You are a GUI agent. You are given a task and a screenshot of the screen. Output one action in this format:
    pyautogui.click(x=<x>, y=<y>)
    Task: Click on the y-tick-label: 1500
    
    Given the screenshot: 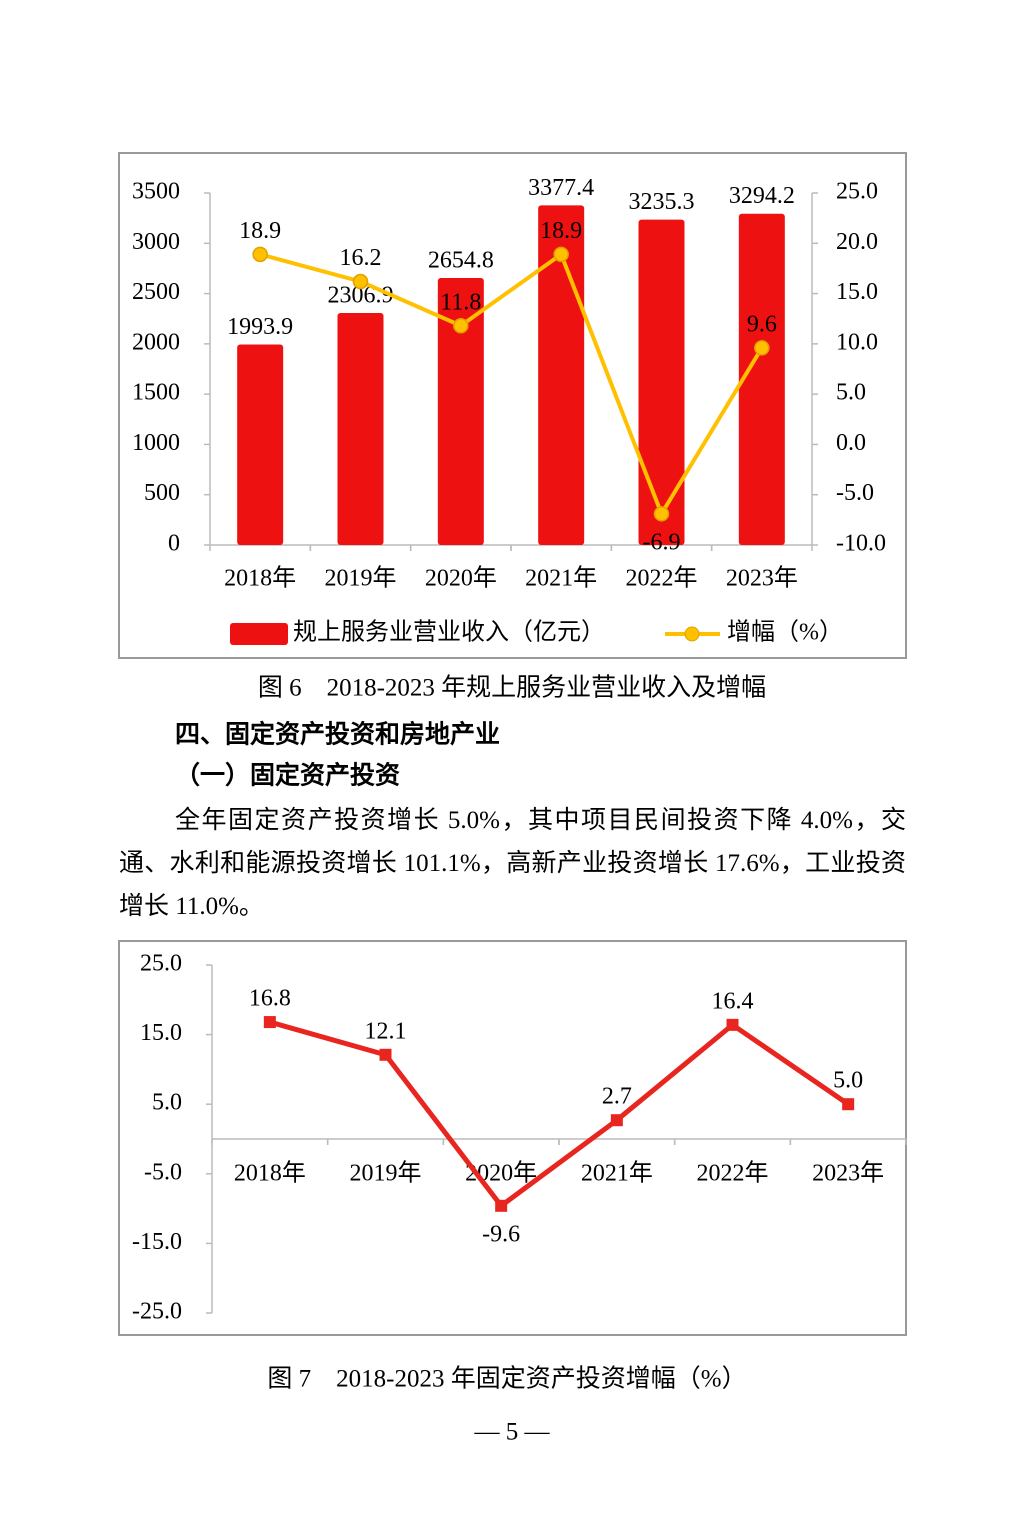 What is the action you would take?
    pyautogui.click(x=156, y=393)
    